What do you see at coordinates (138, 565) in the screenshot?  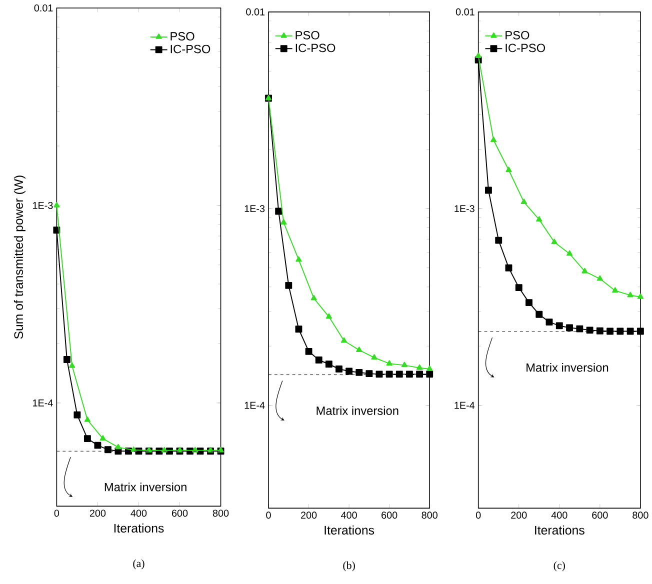 I see `text: (a)` at bounding box center [138, 565].